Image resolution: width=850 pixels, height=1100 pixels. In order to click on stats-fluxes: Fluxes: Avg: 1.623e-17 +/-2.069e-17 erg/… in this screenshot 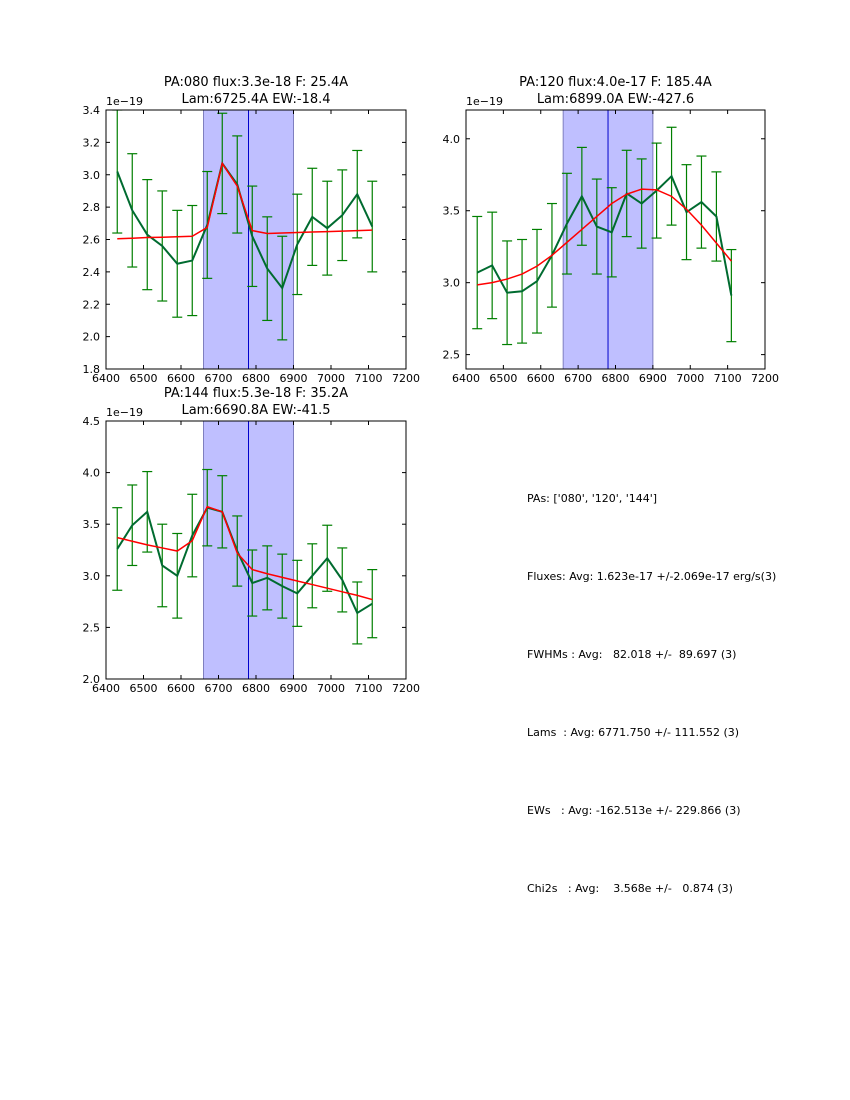, I will do `click(652, 576)`.